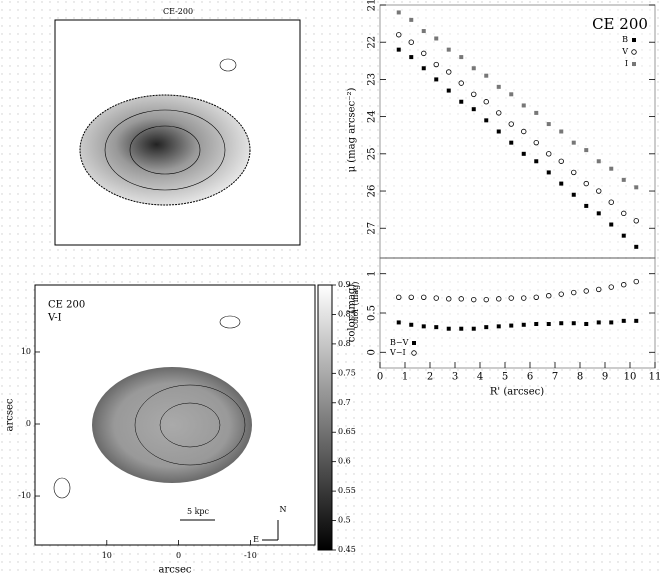 The width and height of the screenshot is (661, 577). I want to click on y-tick-label: 1, so click(372, 274).